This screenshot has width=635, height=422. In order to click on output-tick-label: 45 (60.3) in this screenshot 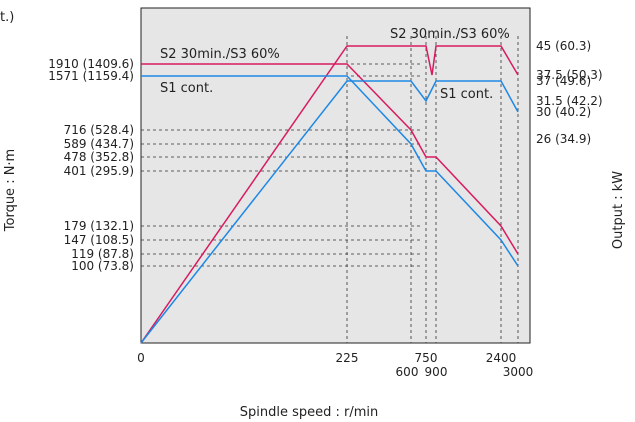, I will do `click(563, 46)`.